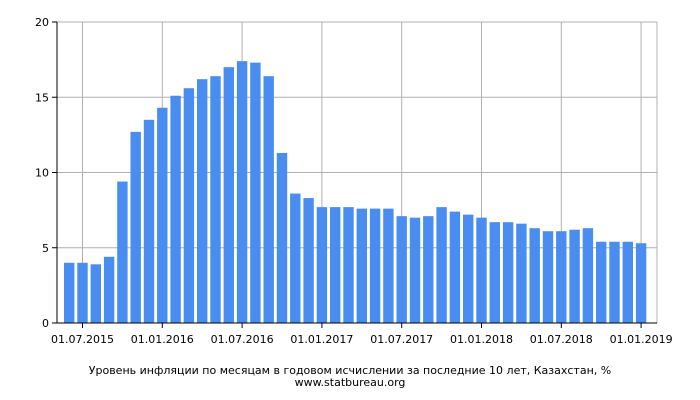 This screenshot has width=700, height=400. Describe the element at coordinates (321, 339) in the screenshot. I see `x-tick-label: 01.01.2017` at that location.